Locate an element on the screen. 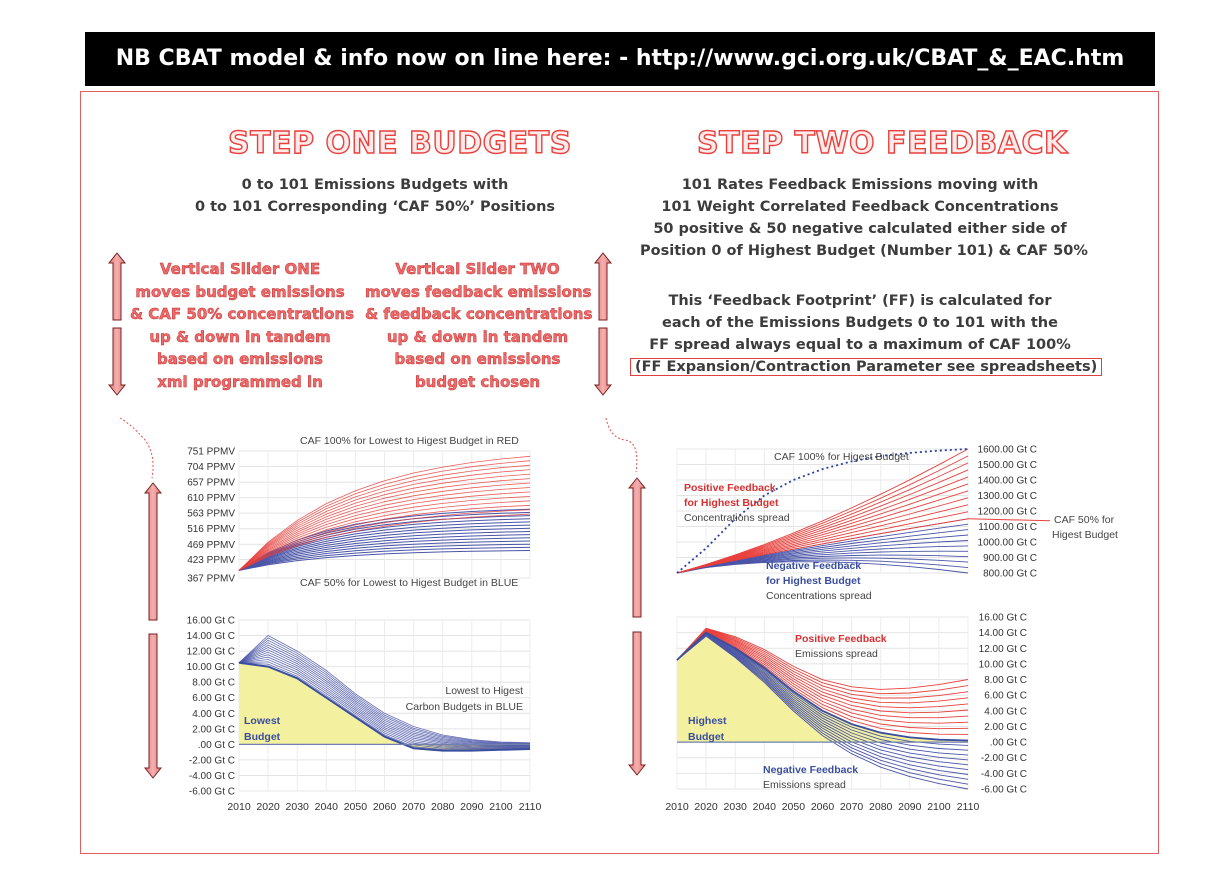  right-conc-blue-series is located at coordinates (822, 567).